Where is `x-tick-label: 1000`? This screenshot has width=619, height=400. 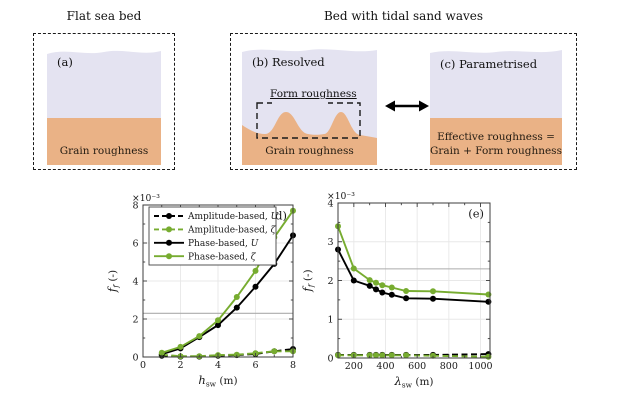 x-tick-label: 1000 is located at coordinates (480, 366).